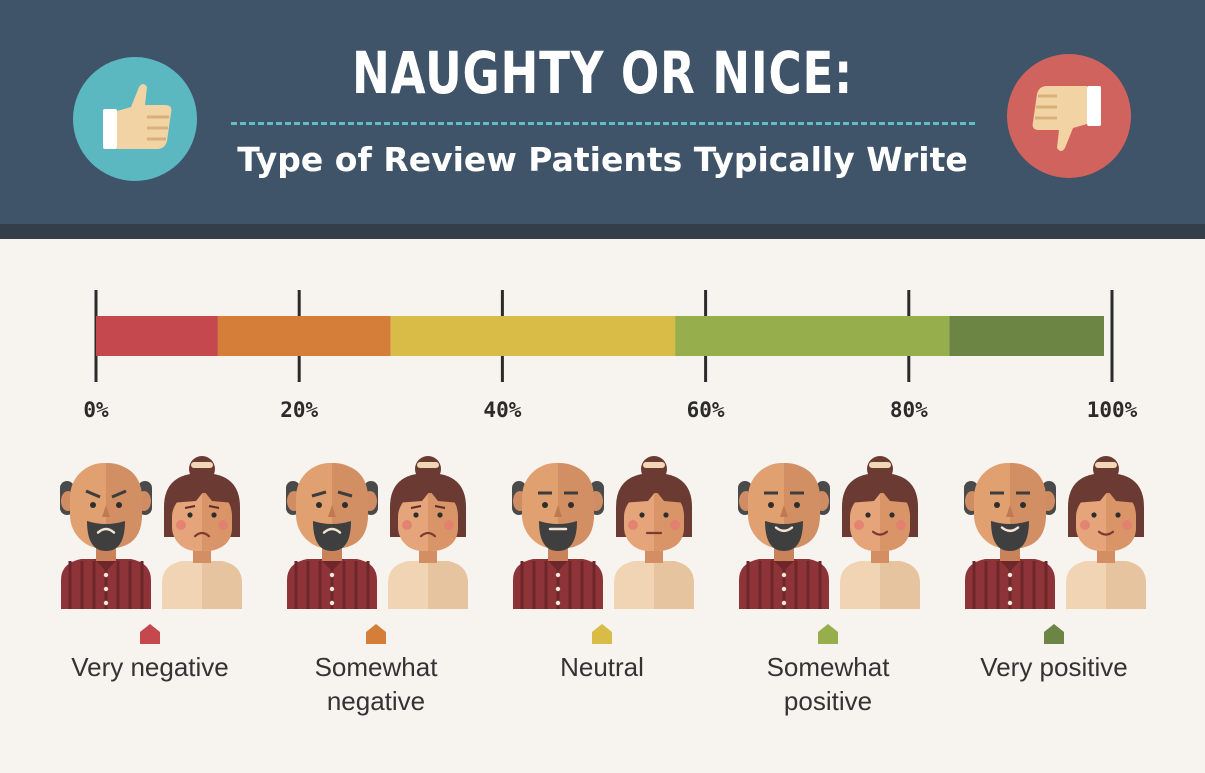 The image size is (1205, 773). What do you see at coordinates (135, 119) in the screenshot?
I see `thumbs-up-icon` at bounding box center [135, 119].